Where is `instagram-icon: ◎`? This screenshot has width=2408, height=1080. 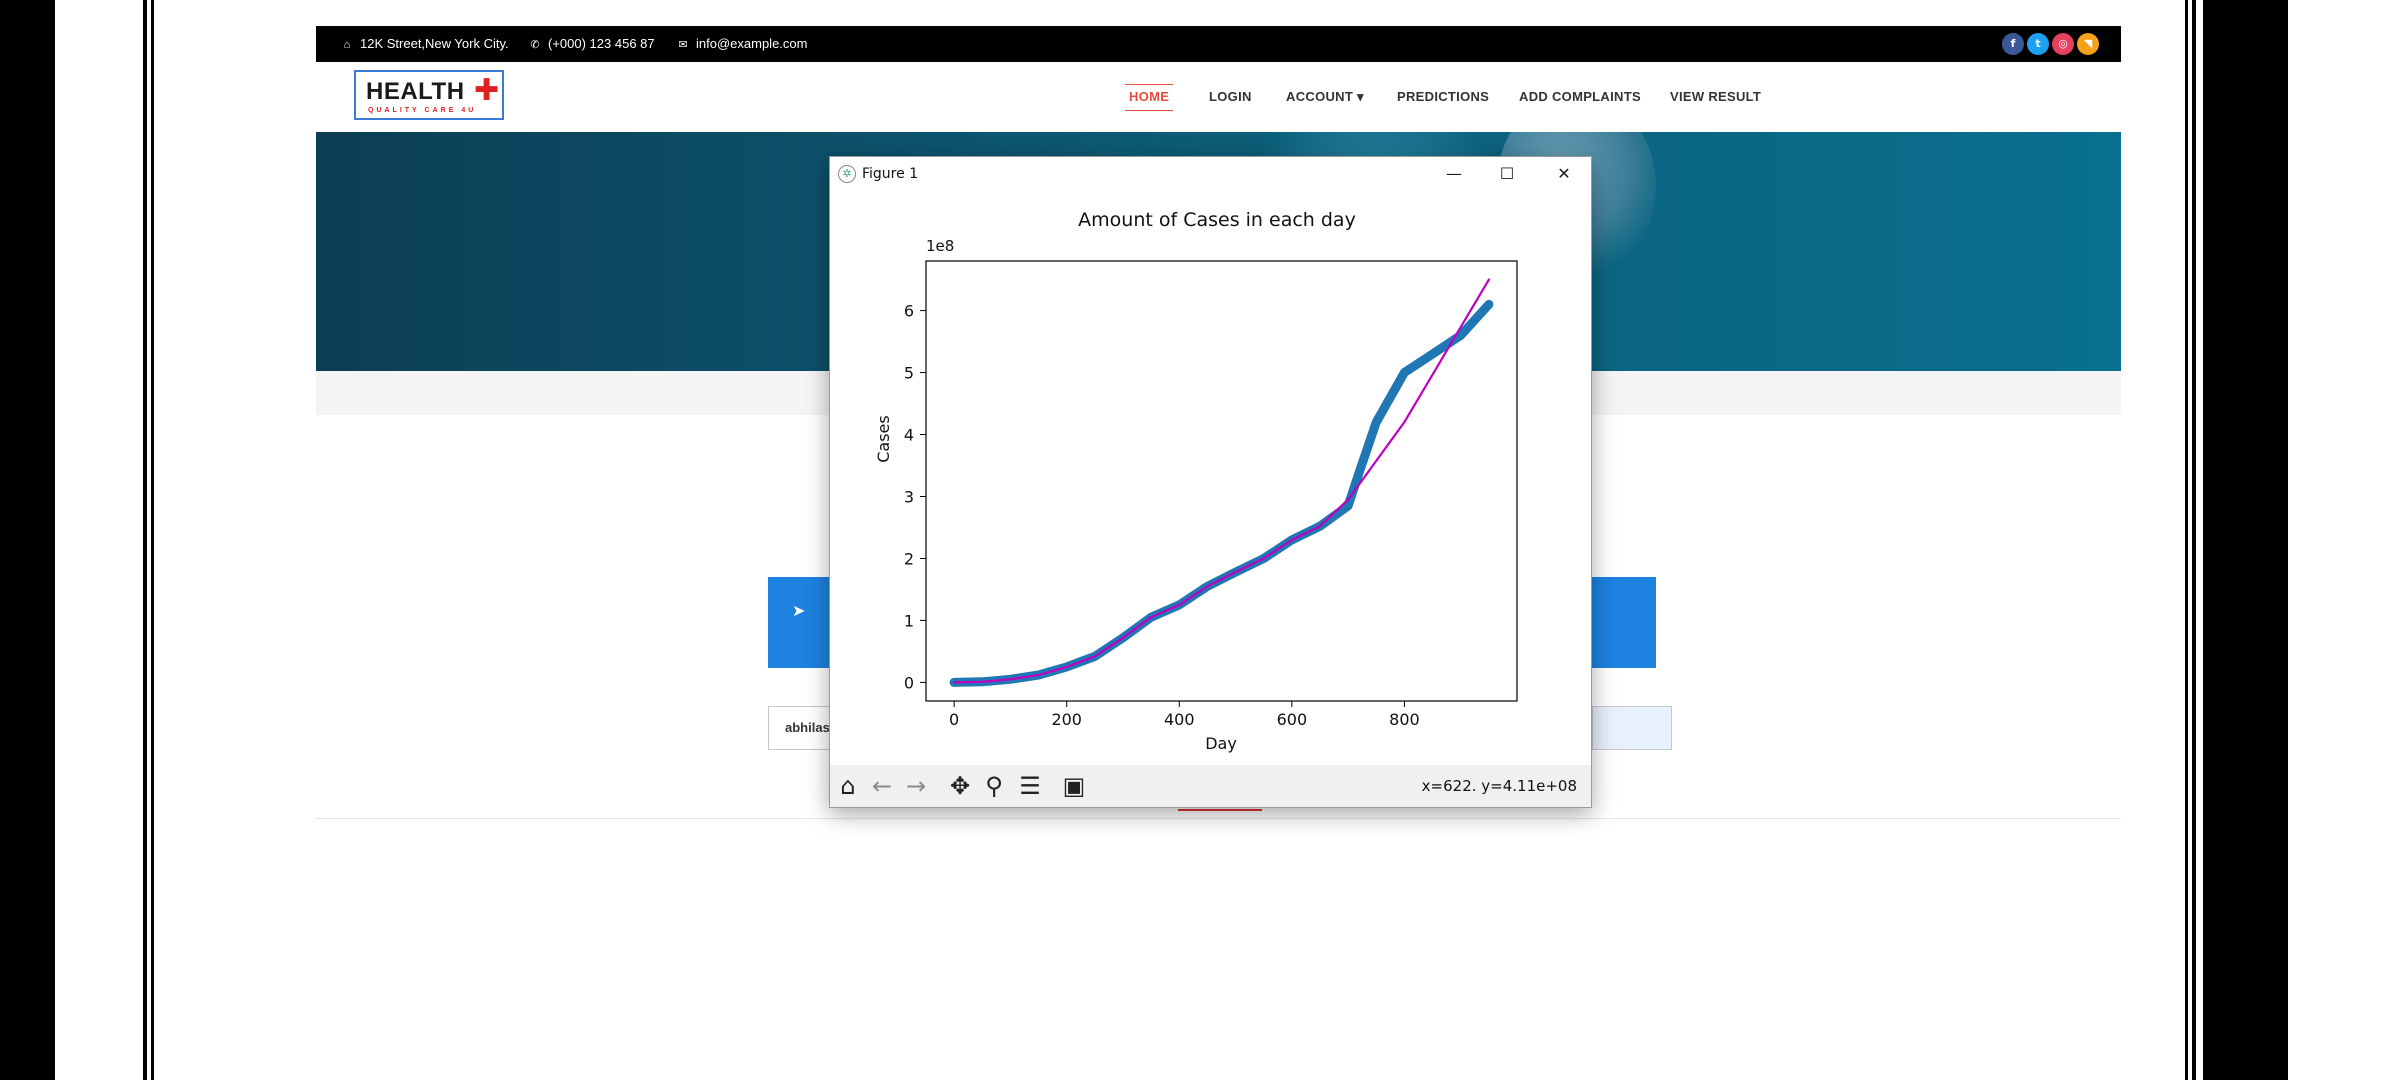
instagram-icon: ◎ is located at coordinates (2063, 44).